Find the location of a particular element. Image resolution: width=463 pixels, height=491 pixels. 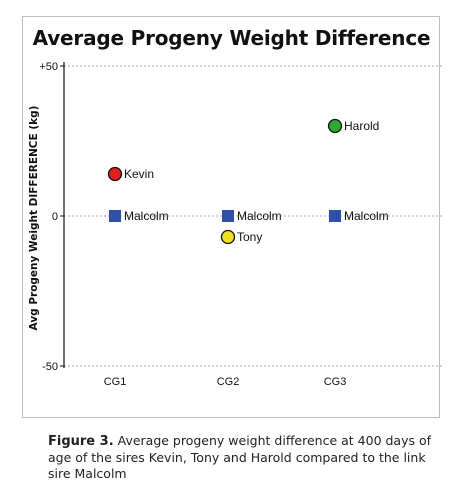

x-tick-label: CG3 is located at coordinates (335, 382).